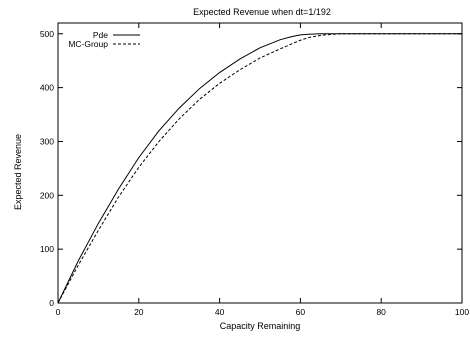 This screenshot has width=470, height=337. I want to click on x-tick-label: 100, so click(462, 312).